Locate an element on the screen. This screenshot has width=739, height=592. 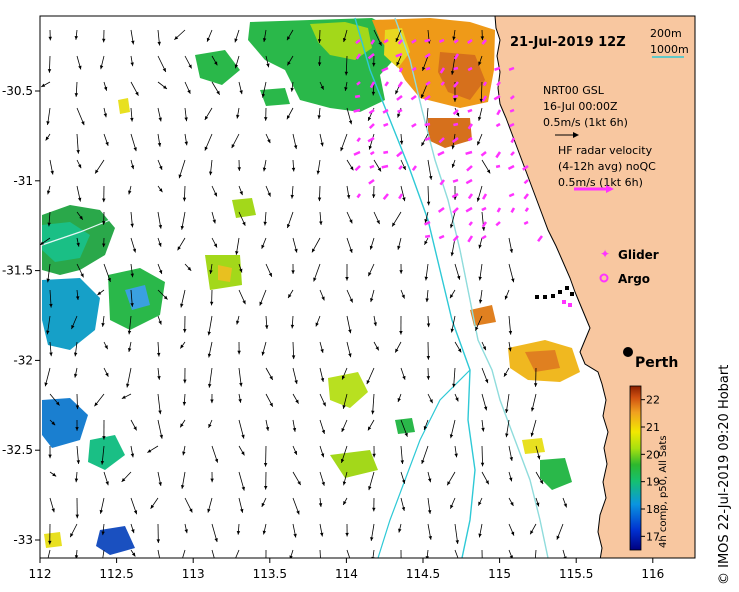
colorbar-tick-label: 22 is located at coordinates (653, 400).